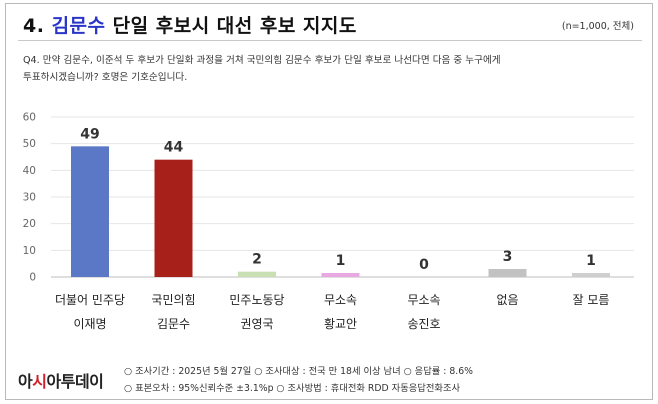 This screenshot has width=658, height=404. What do you see at coordinates (174, 148) in the screenshot?
I see `data-label: 44` at bounding box center [174, 148].